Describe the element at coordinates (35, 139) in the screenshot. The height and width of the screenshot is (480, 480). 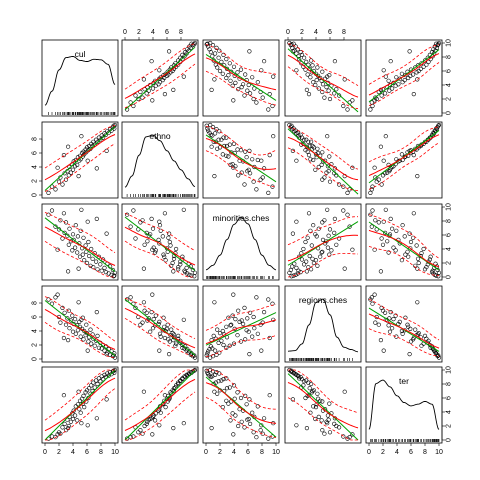
I see `tick-label: 8` at that location.